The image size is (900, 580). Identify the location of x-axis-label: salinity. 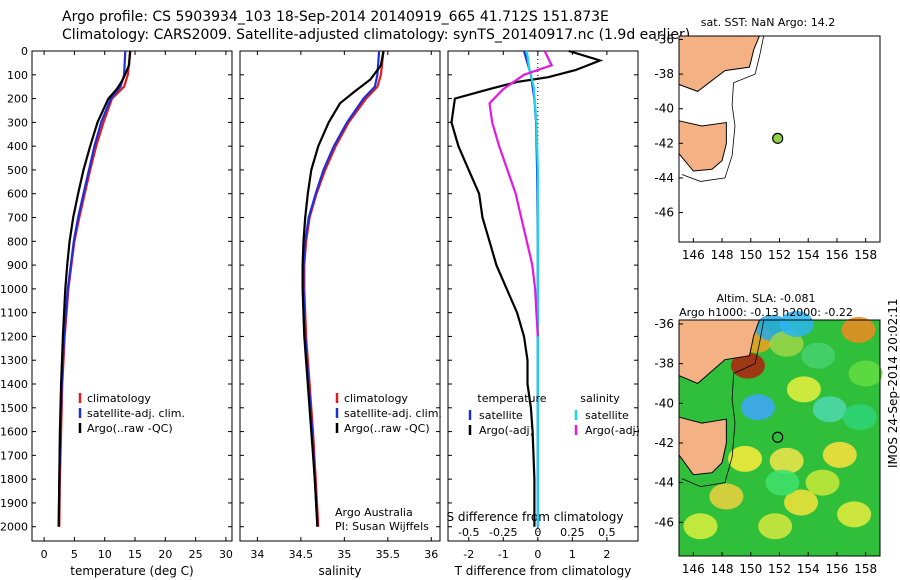
(339, 571).